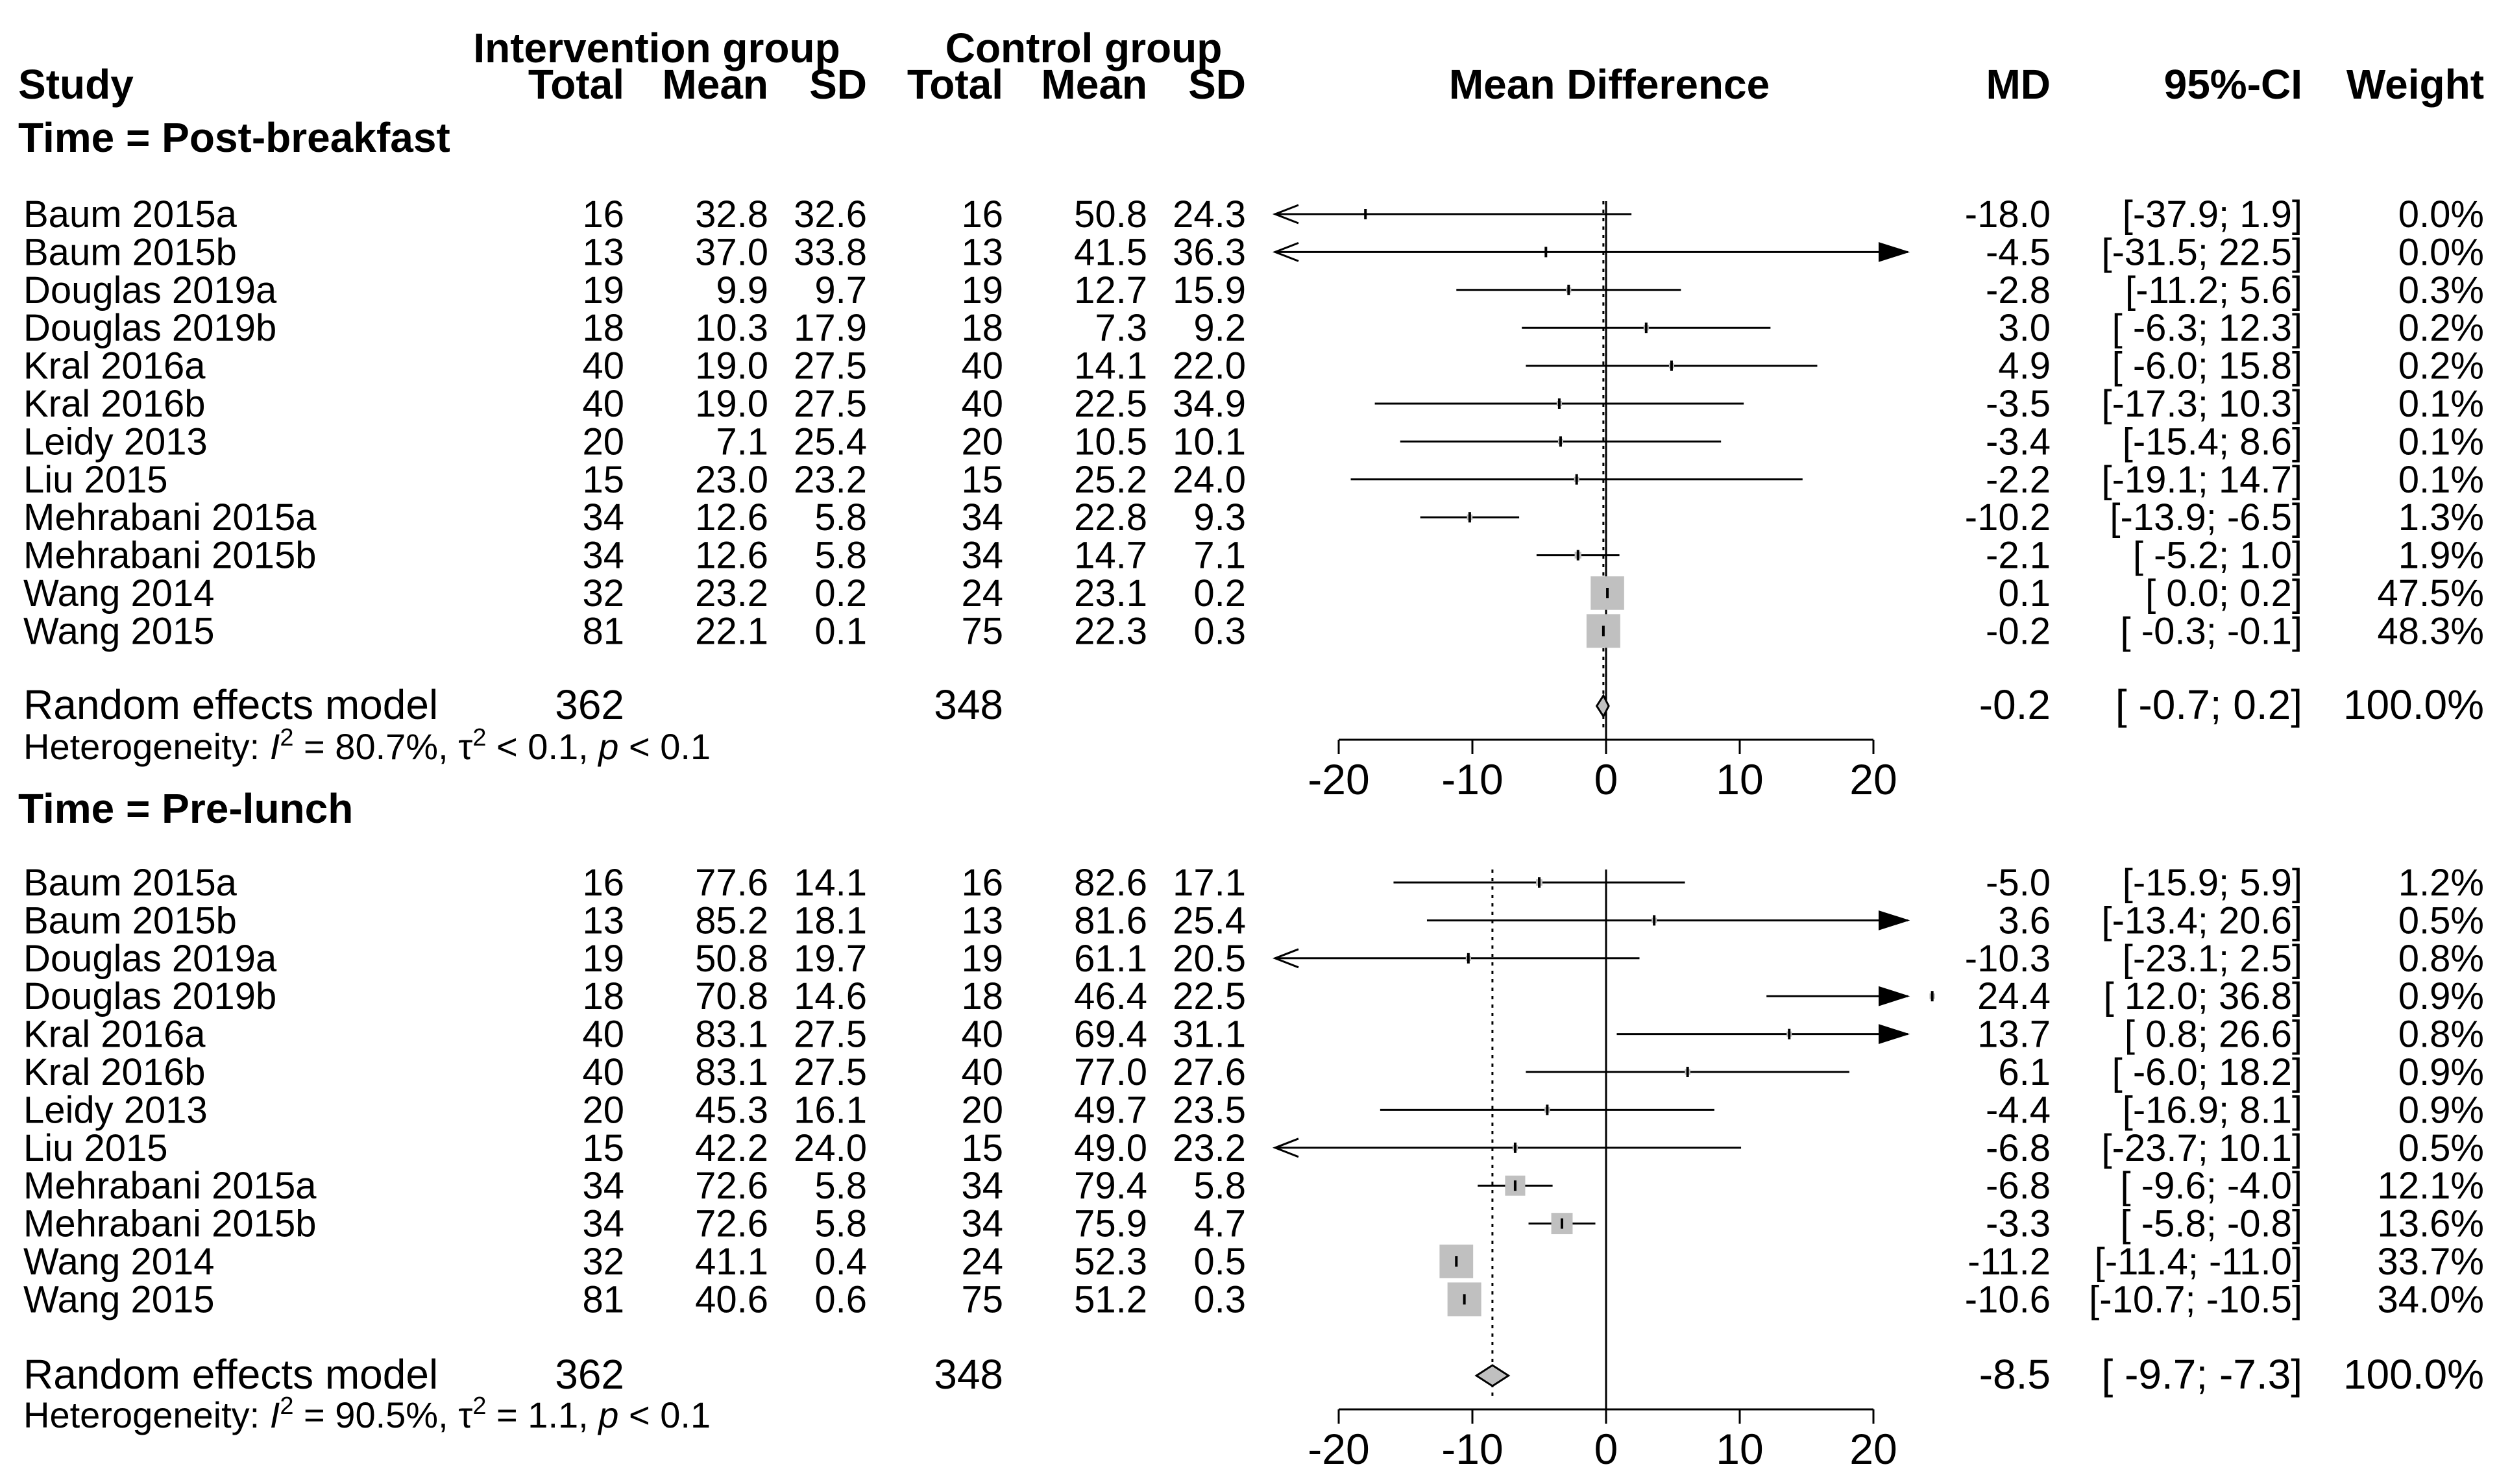 The height and width of the screenshot is (1484, 2510). What do you see at coordinates (982, 996) in the screenshot?
I see `control-total: 18` at bounding box center [982, 996].